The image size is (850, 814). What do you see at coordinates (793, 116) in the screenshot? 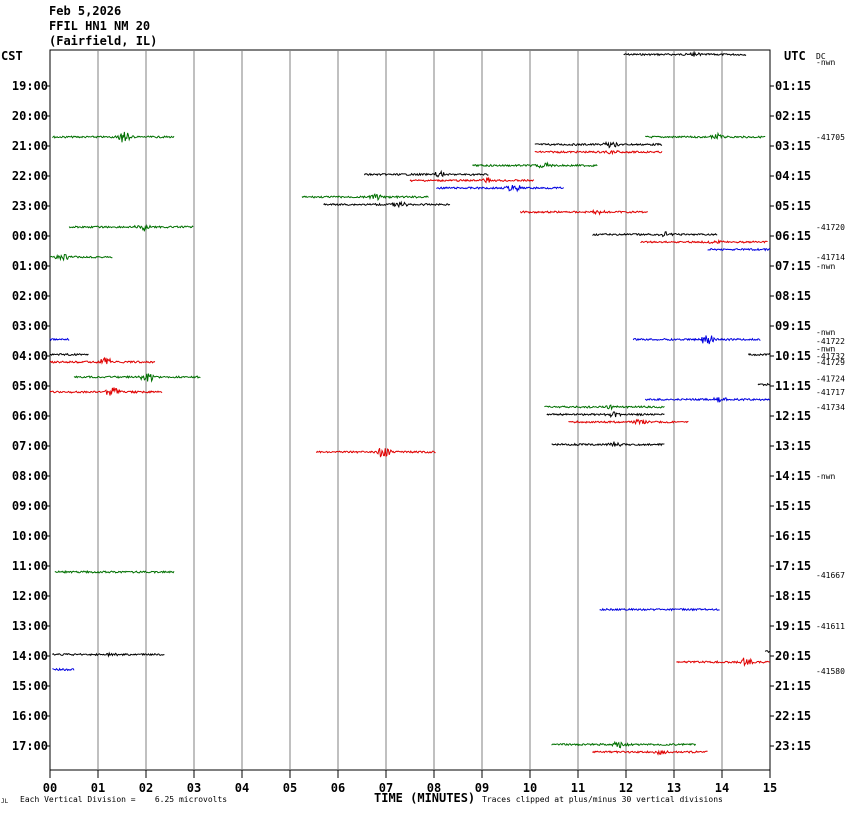
I see `utc-hour-label: 02:15` at bounding box center [793, 116].